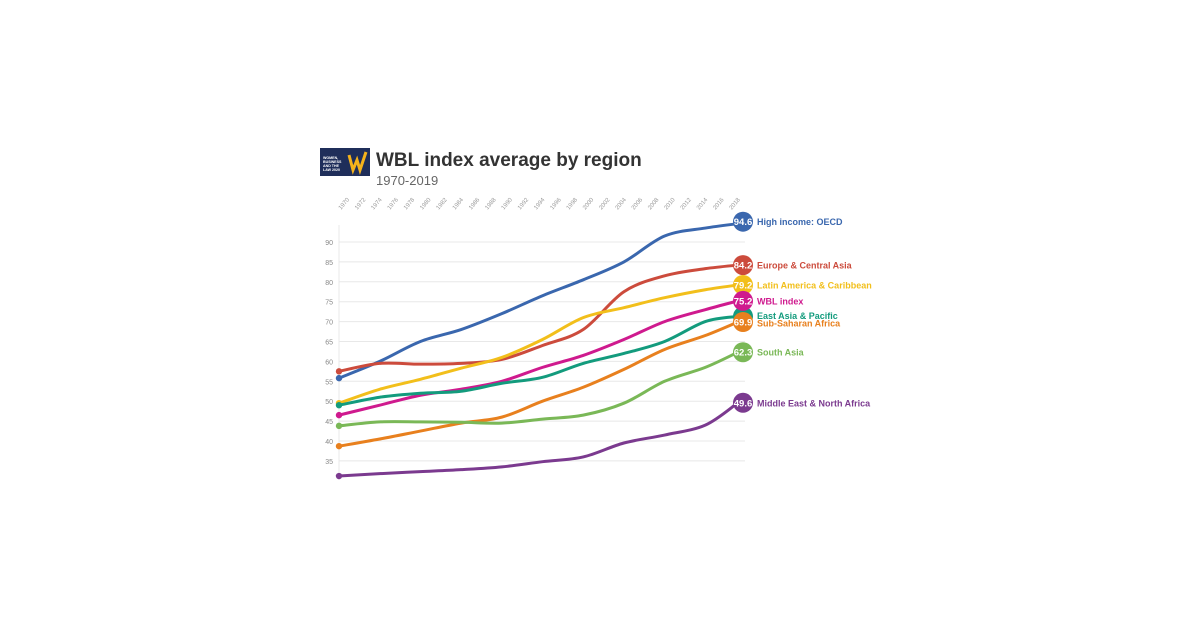 Image resolution: width=1200 pixels, height=630 pixels. What do you see at coordinates (329, 462) in the screenshot?
I see `y-tick-label: 35` at bounding box center [329, 462].